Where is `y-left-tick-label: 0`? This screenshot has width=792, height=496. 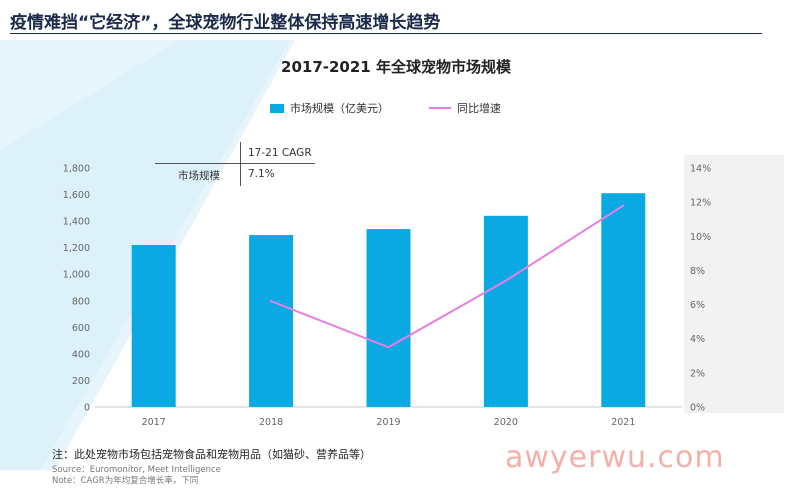
y-left-tick-label: 0 is located at coordinates (87, 408).